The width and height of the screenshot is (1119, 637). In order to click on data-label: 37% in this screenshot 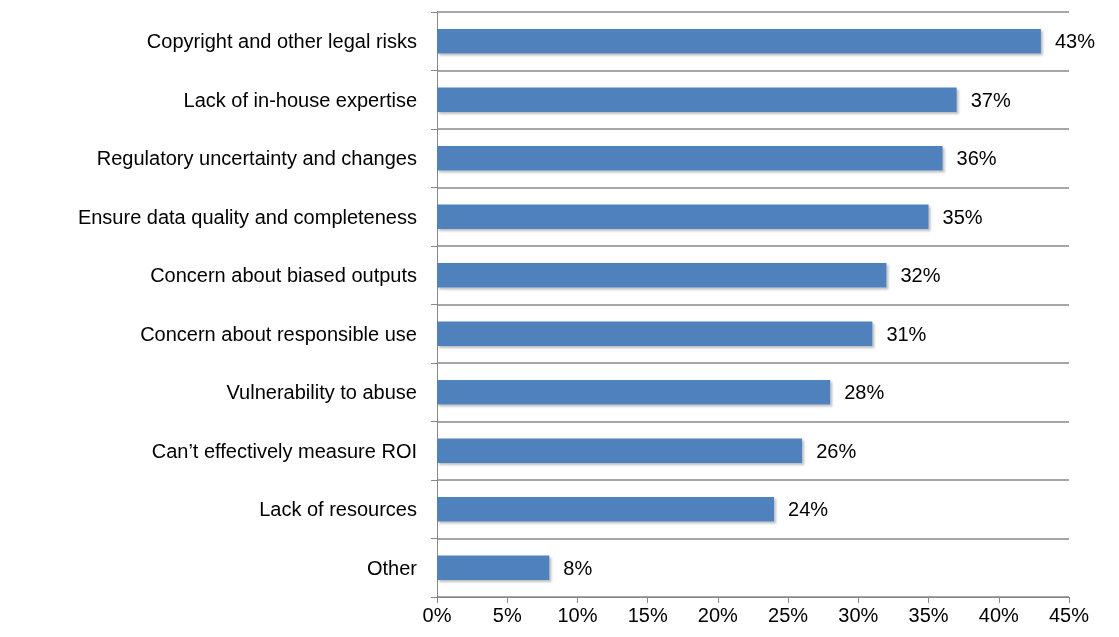, I will do `click(990, 99)`.